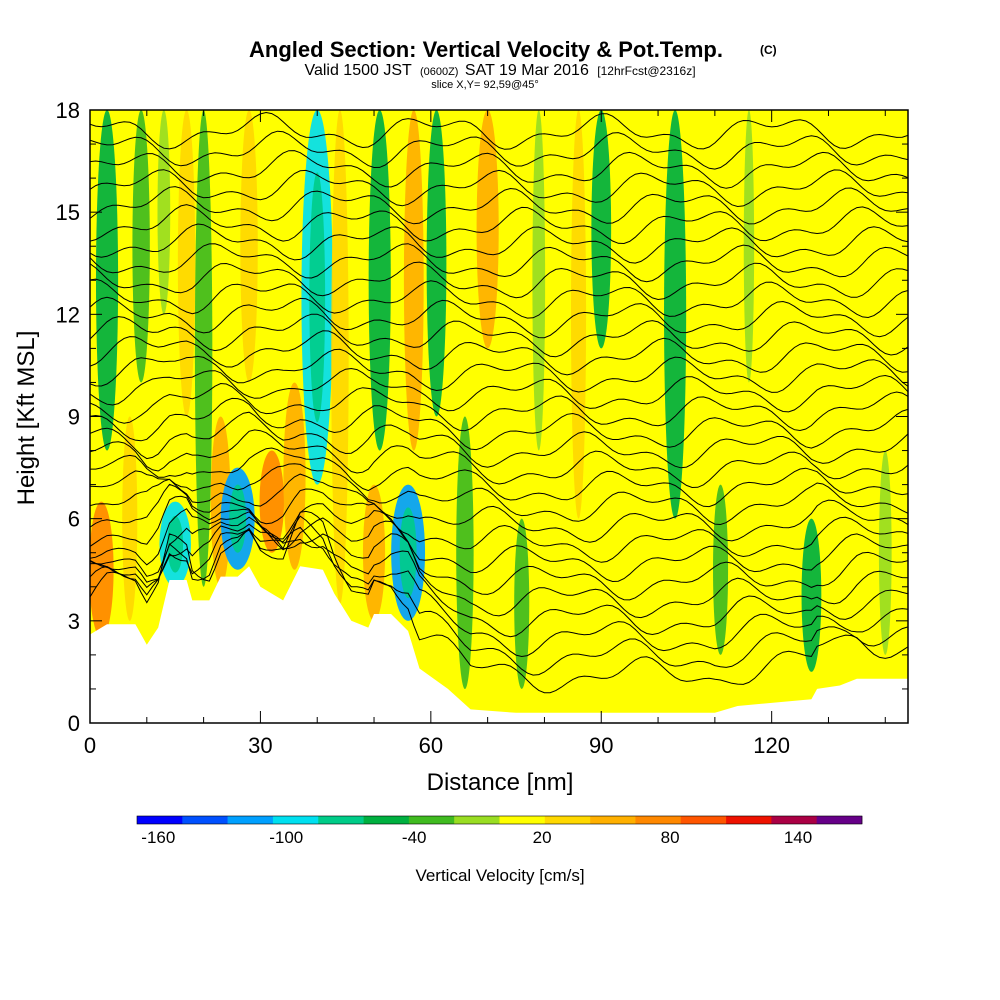  I want to click on chart-title-units: (C), so click(768, 50).